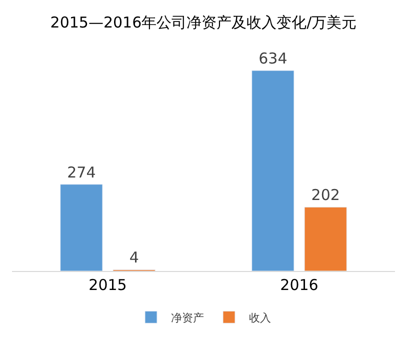  Describe the element at coordinates (134, 257) in the screenshot. I see `data-label: 4` at that location.